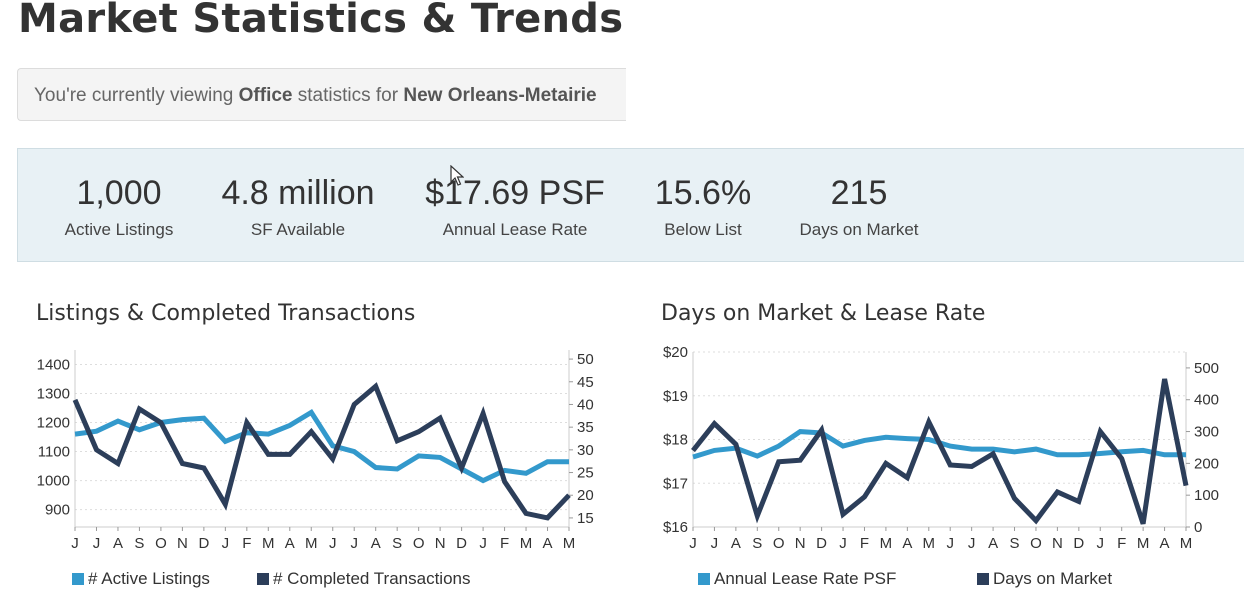 The image size is (1244, 606). What do you see at coordinates (1206, 463) in the screenshot?
I see `chart2-right-tick-label: 200` at bounding box center [1206, 463].